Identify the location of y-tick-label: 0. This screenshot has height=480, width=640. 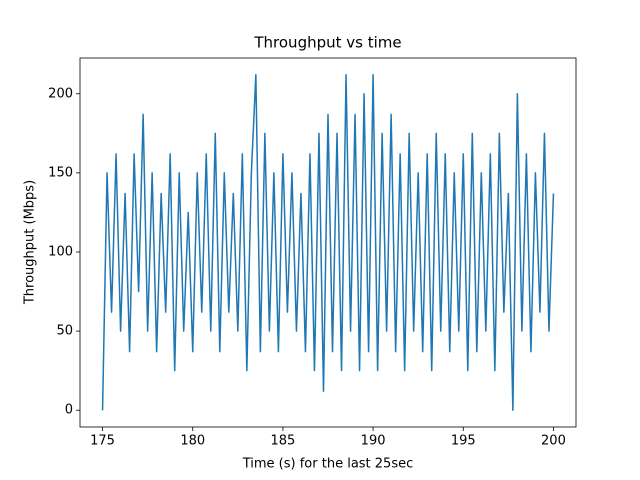
(69, 410).